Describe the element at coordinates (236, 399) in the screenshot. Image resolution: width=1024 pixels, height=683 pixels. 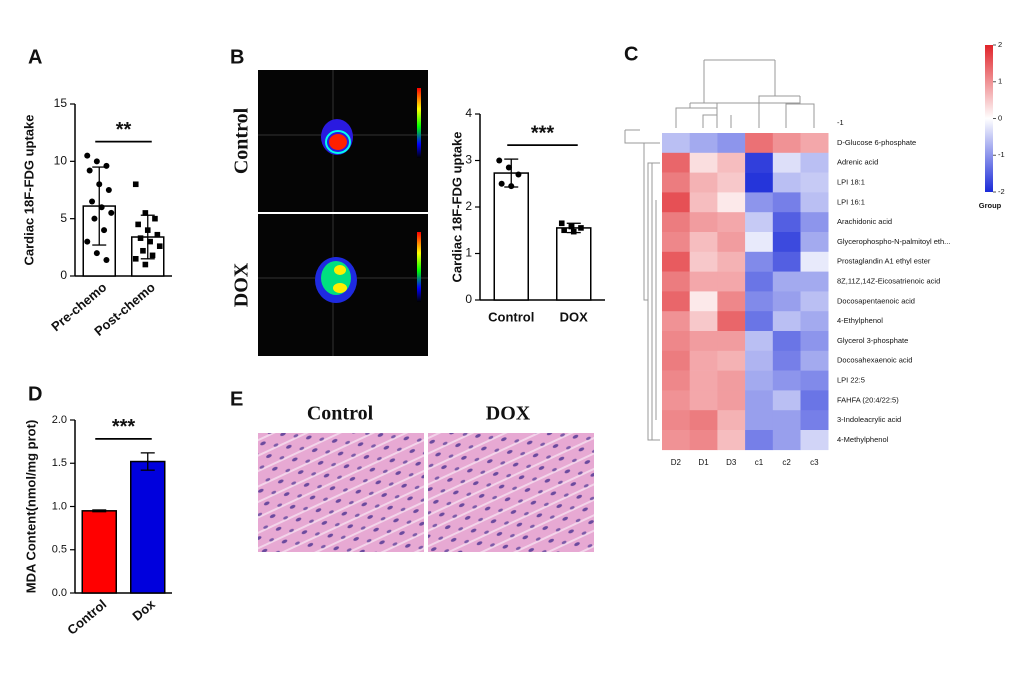
I see `panel-label: E` at that location.